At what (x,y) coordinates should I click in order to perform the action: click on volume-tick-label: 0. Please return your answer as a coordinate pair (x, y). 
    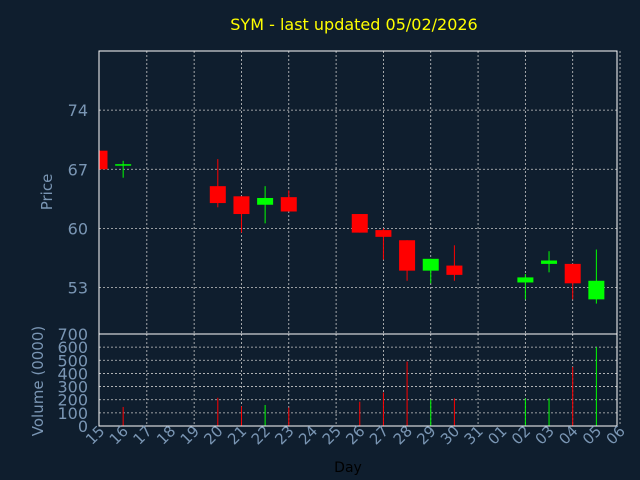
    Looking at the image, I should click on (83, 426).